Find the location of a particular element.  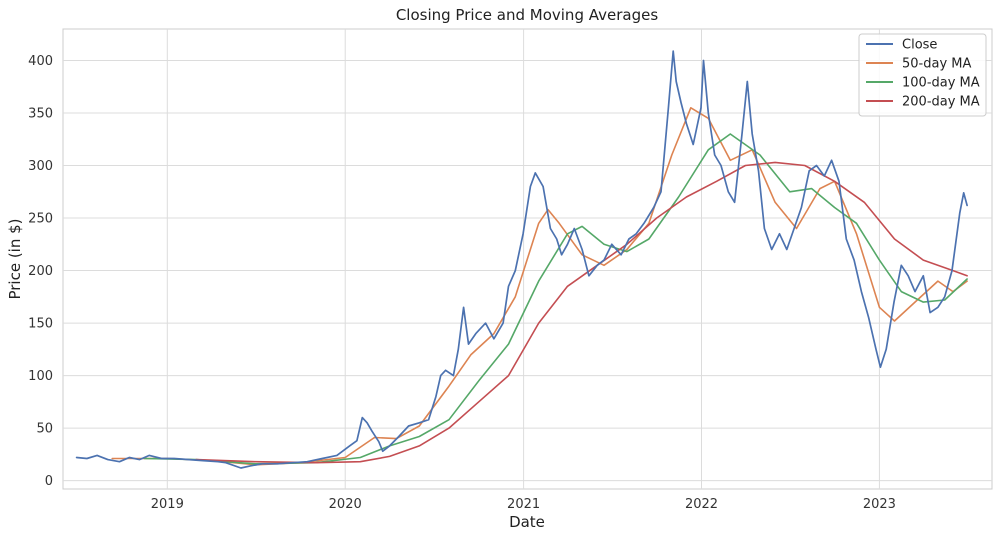

legend-label-100-day-ma: 100-day MA is located at coordinates (941, 83).